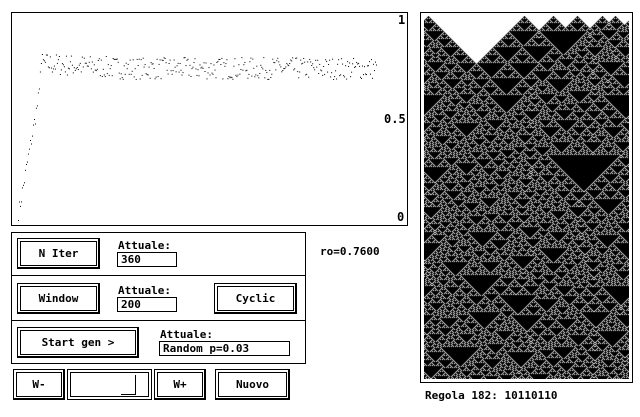 The height and width of the screenshot is (417, 640). What do you see at coordinates (147, 304) in the screenshot?
I see `window-value-field: 200` at bounding box center [147, 304].